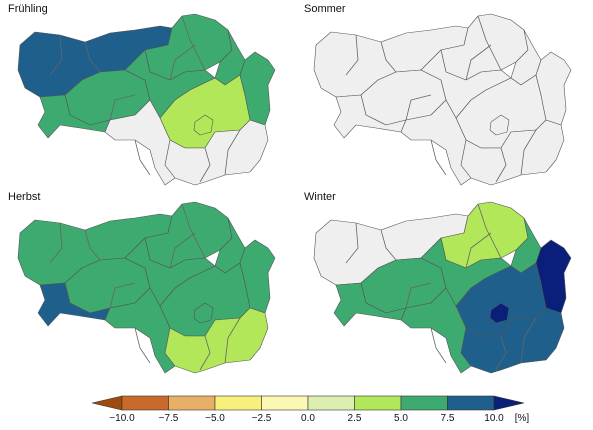 This screenshot has height=430, width=593. I want to click on legend-tick-label: −2.5, so click(262, 418).